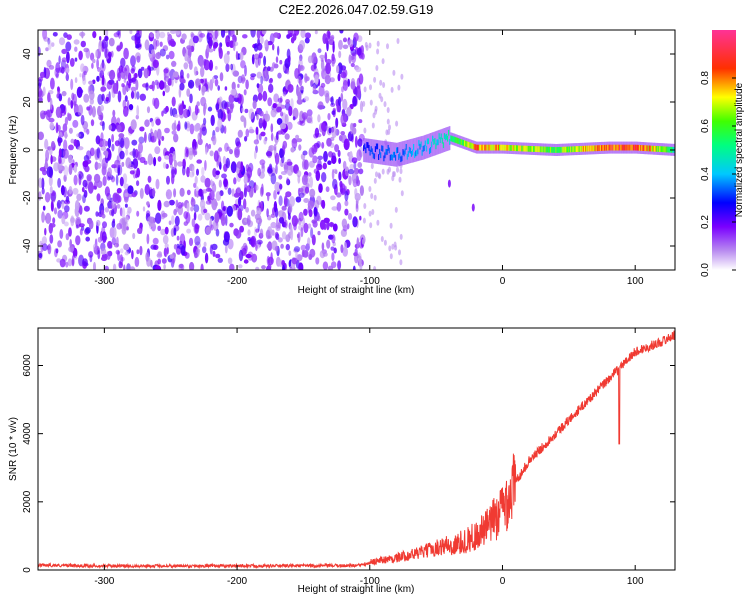 The image size is (750, 600). Describe the element at coordinates (635, 581) in the screenshot. I see `x-tick-label: 100` at that location.